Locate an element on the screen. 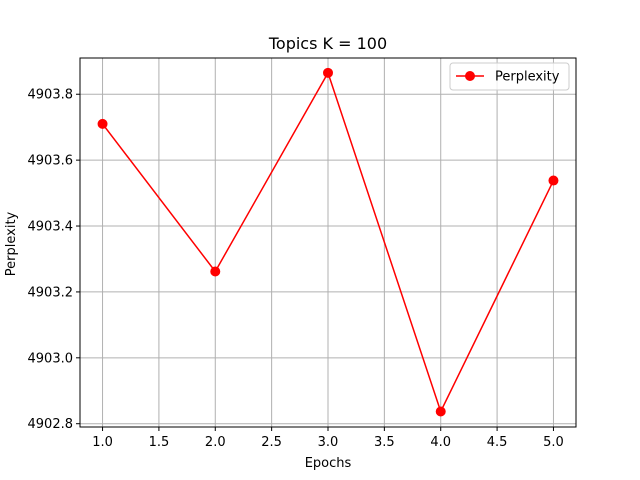 The width and height of the screenshot is (640, 480). y-axis-ticks: 4902.8 4903.0 4903.2 4903.4 4903.6 4903.8 is located at coordinates (54, 260).